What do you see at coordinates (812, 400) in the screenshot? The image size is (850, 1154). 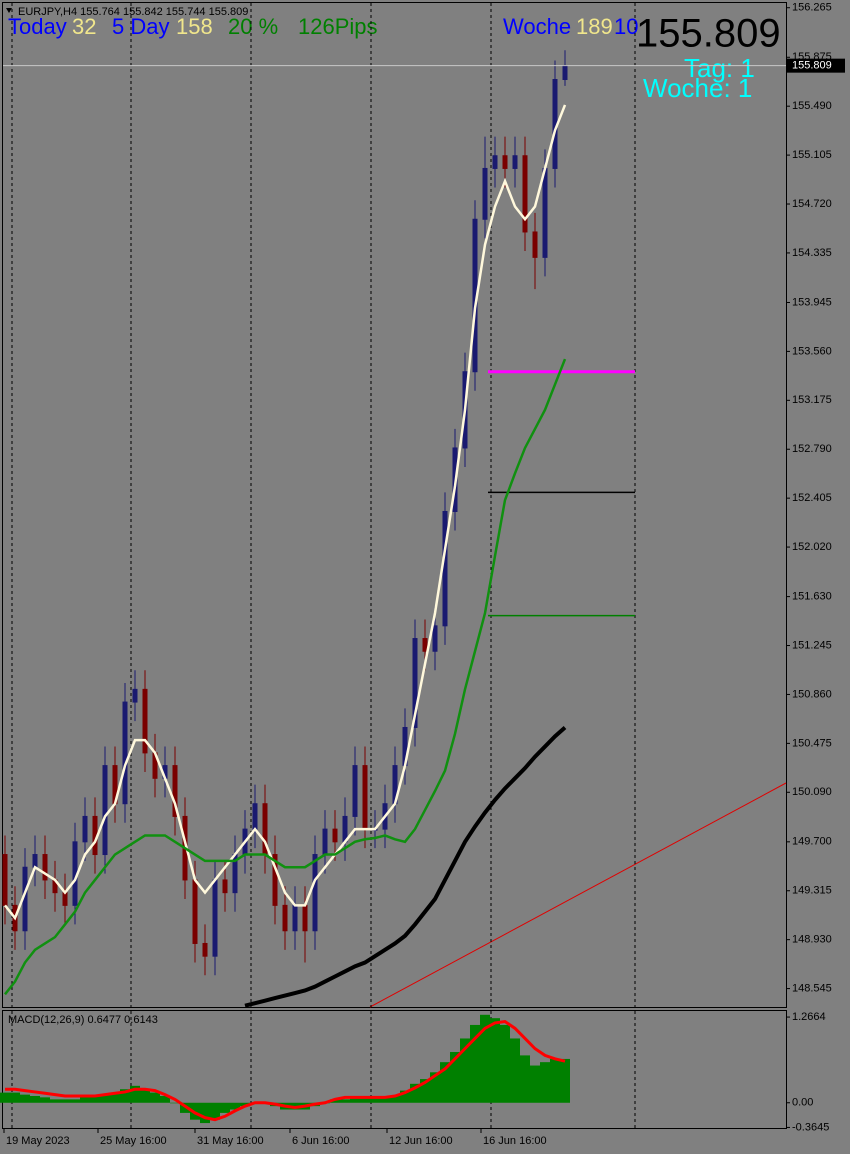 I see `y-tick-label: 153.175` at bounding box center [812, 400].